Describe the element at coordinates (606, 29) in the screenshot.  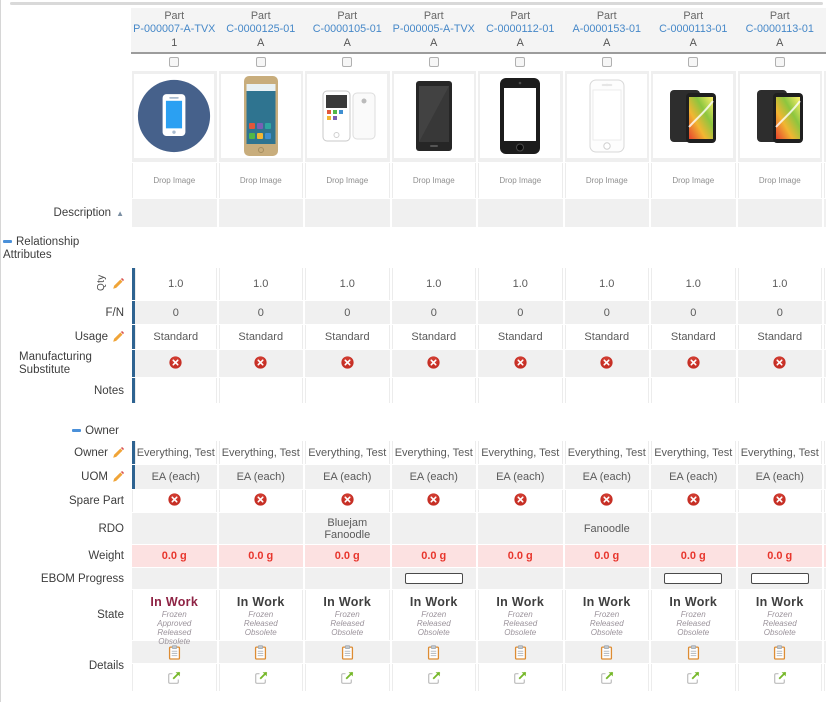
I see `part-number-link: A-0000153-01` at that location.